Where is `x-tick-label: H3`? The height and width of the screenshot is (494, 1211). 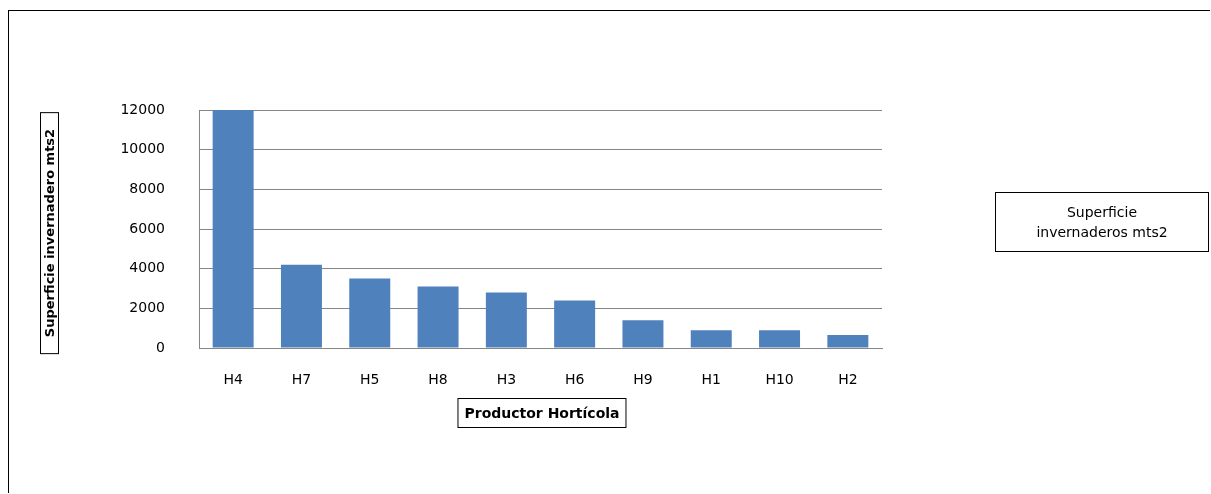 x-tick-label: H3 is located at coordinates (506, 379).